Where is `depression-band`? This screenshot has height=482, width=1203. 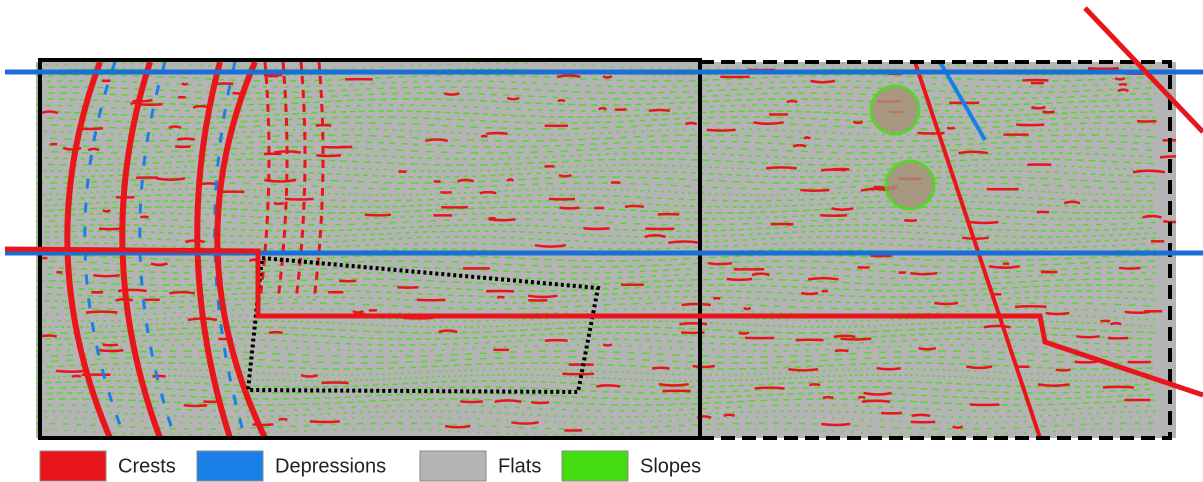
depression-band is located at coordinates (105, 250).